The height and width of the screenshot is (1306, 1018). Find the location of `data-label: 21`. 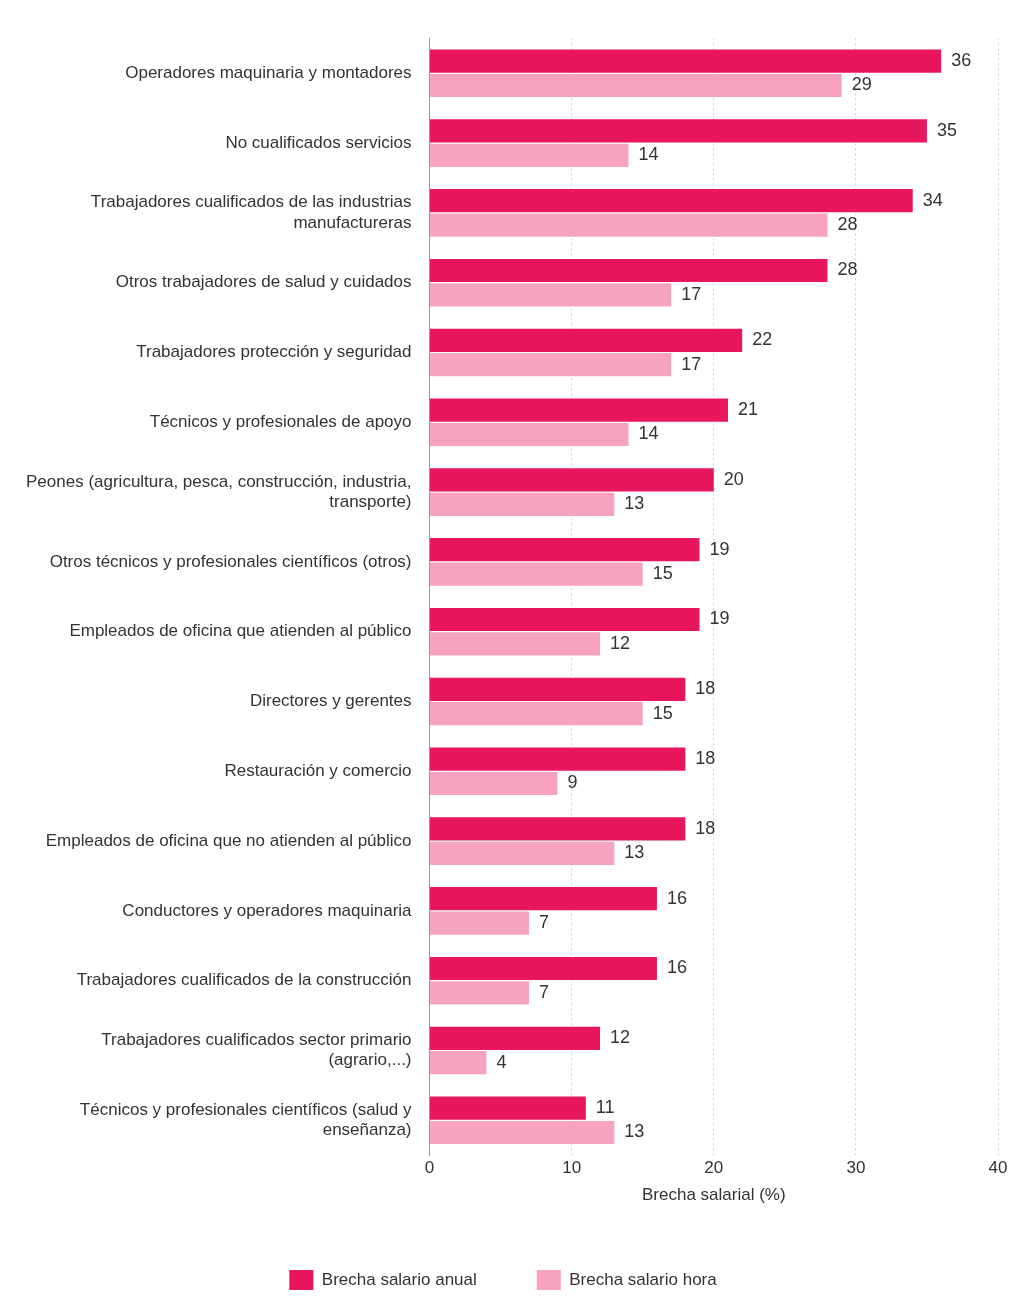

data-label: 21 is located at coordinates (748, 409).